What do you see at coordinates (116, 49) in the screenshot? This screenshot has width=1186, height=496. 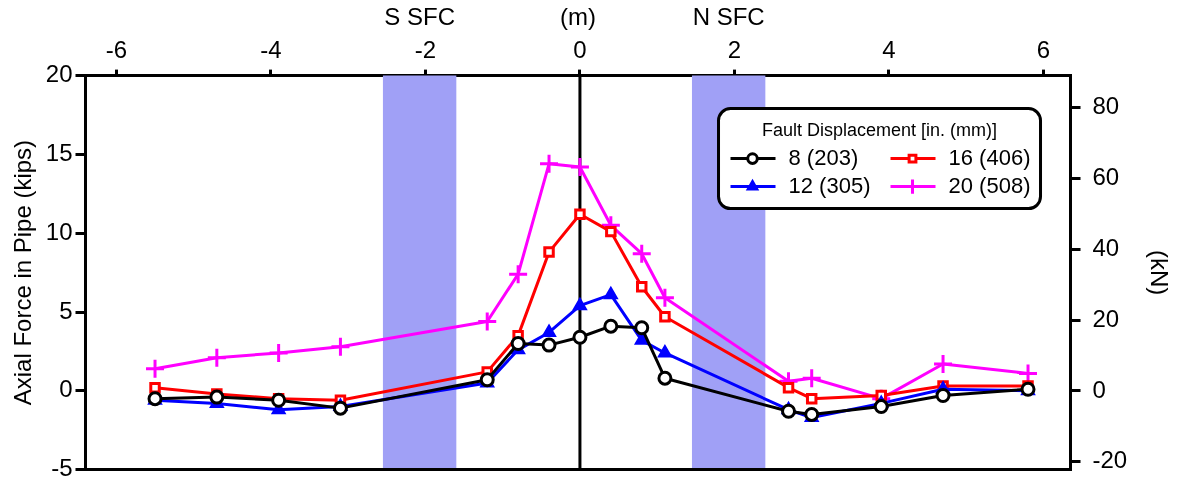 I see `x-tick-label: -6` at bounding box center [116, 49].